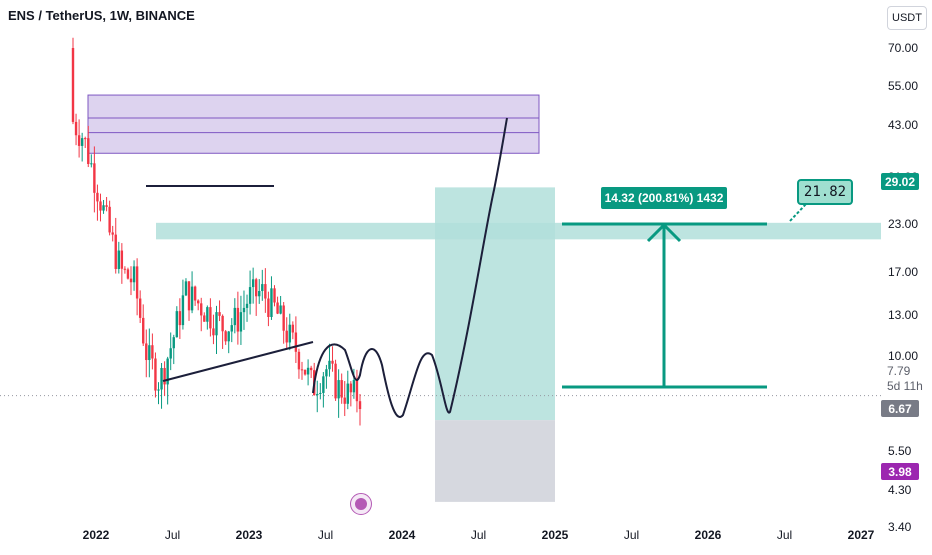 This screenshot has width=932, height=555. I want to click on price-tick-label: 17.00, so click(903, 272).